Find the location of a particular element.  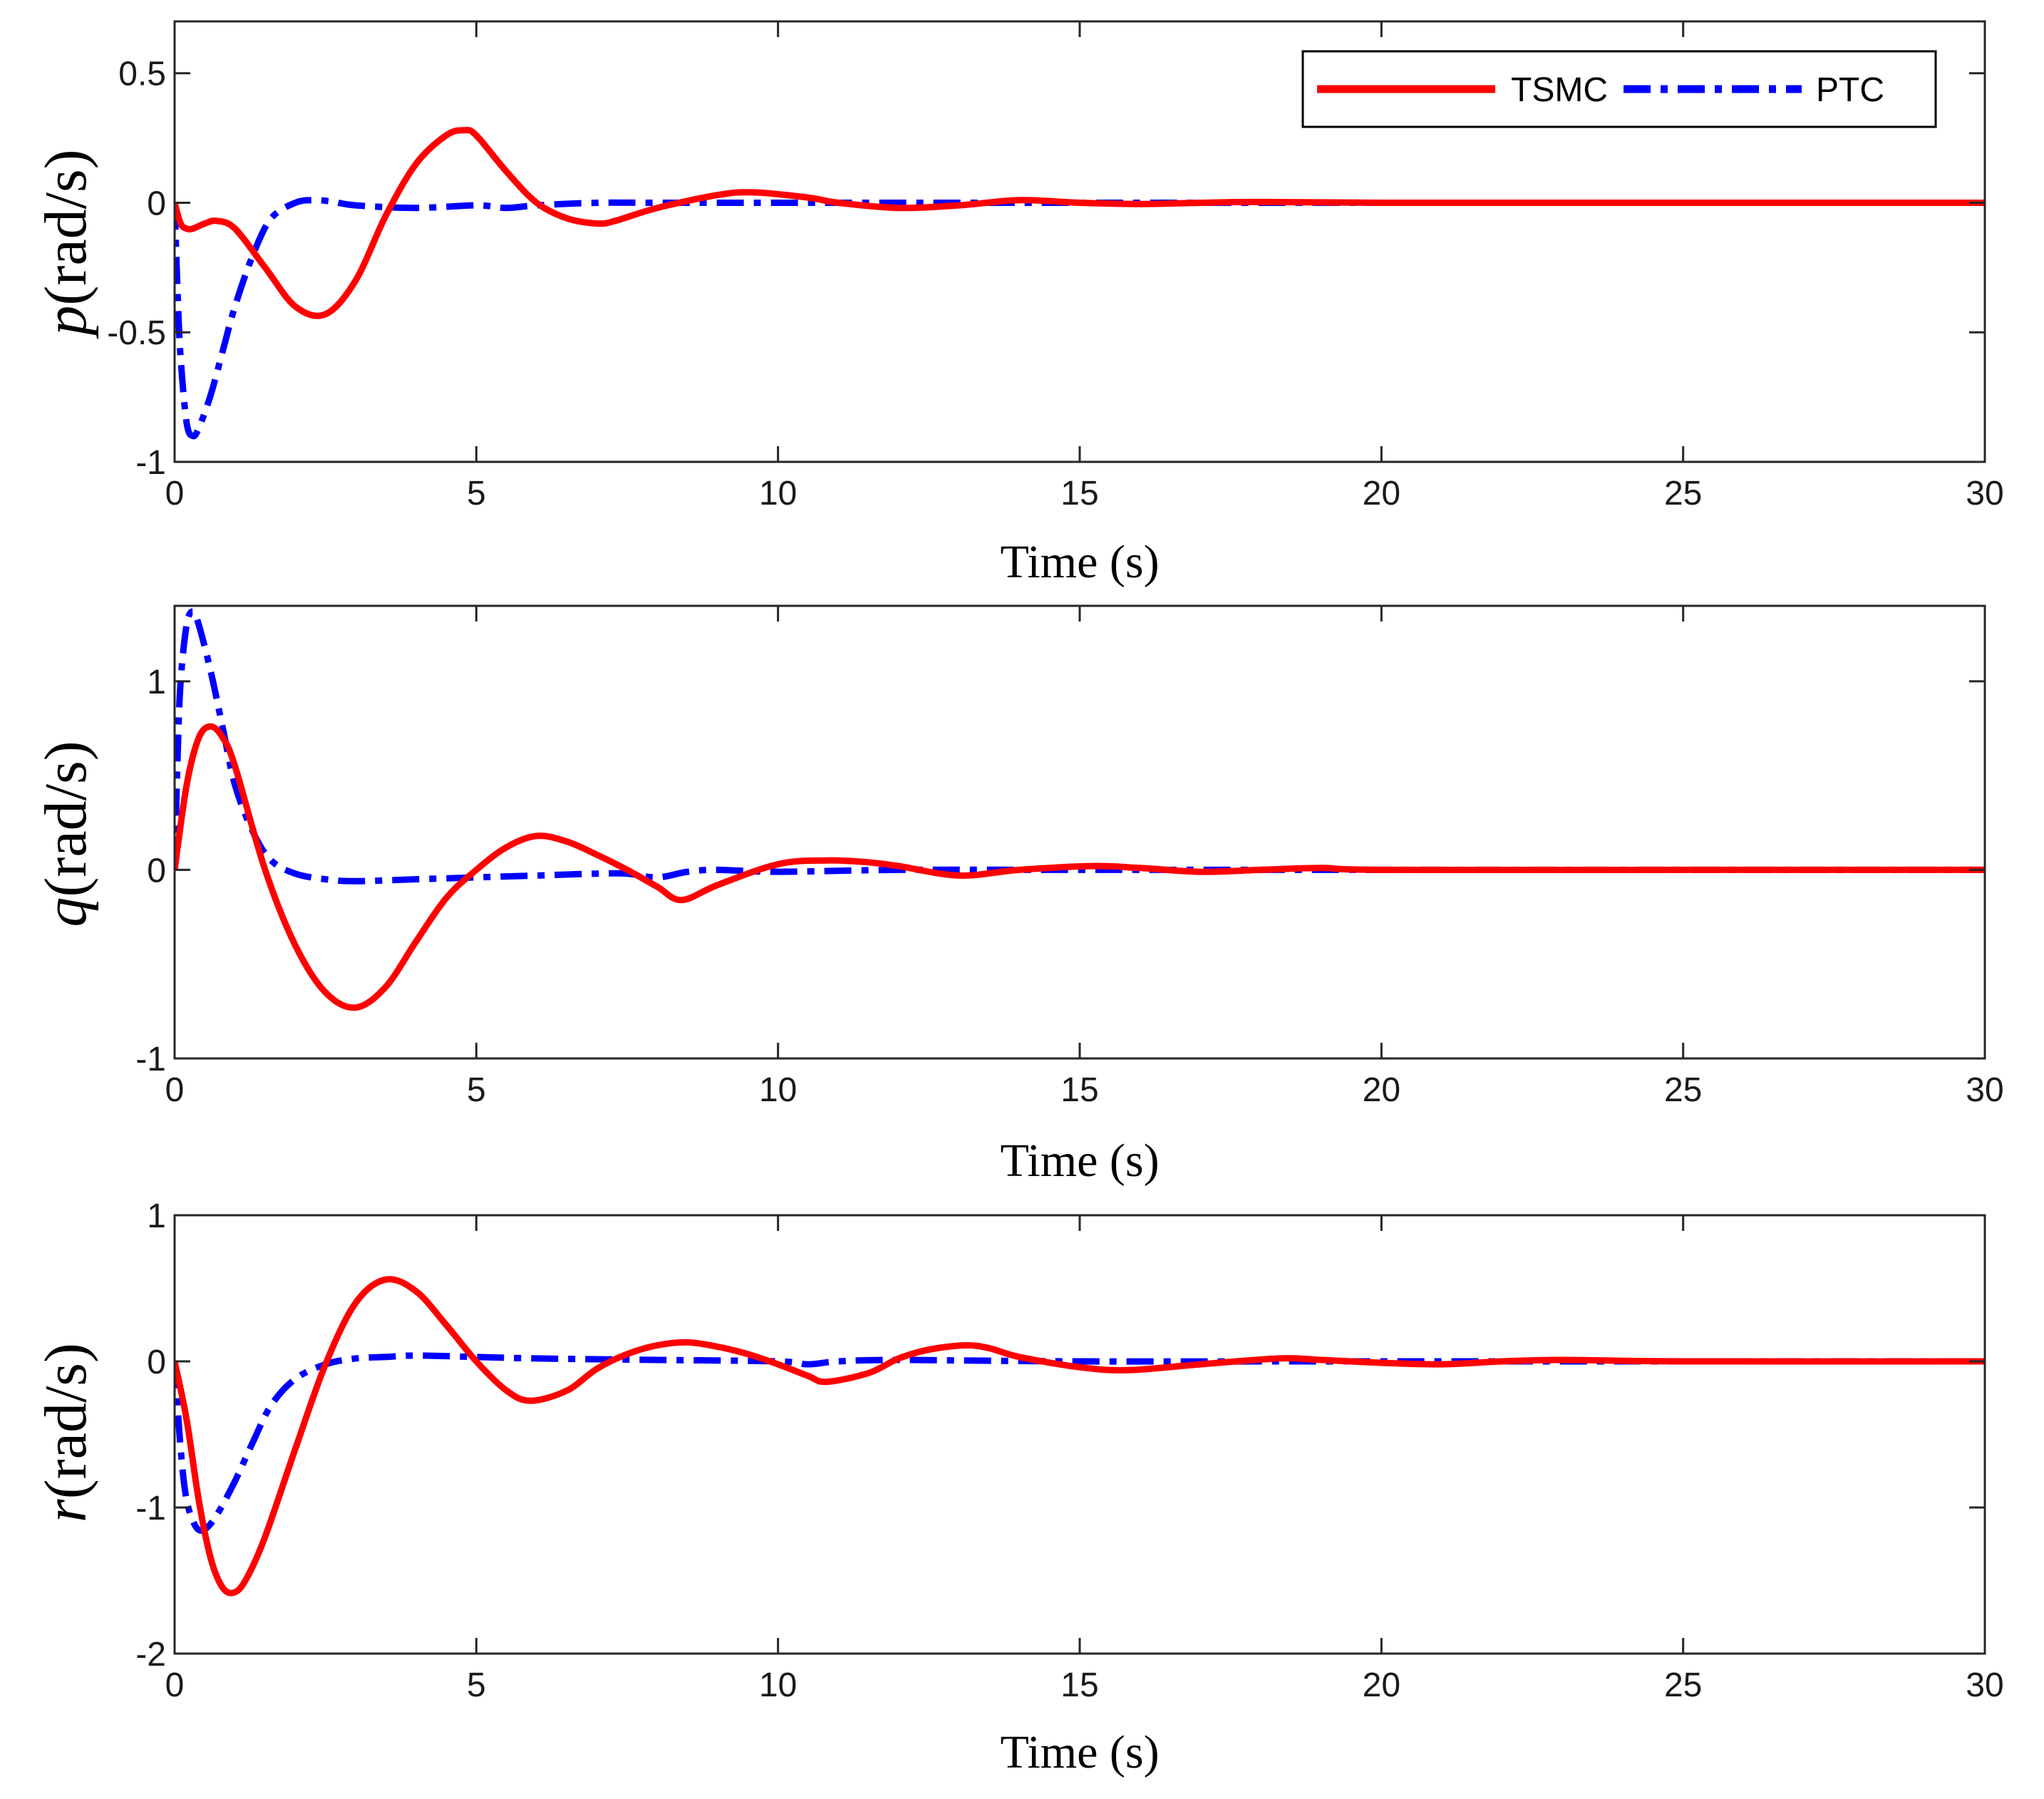

y-axis-variable-q: q is located at coordinates (66, 912).